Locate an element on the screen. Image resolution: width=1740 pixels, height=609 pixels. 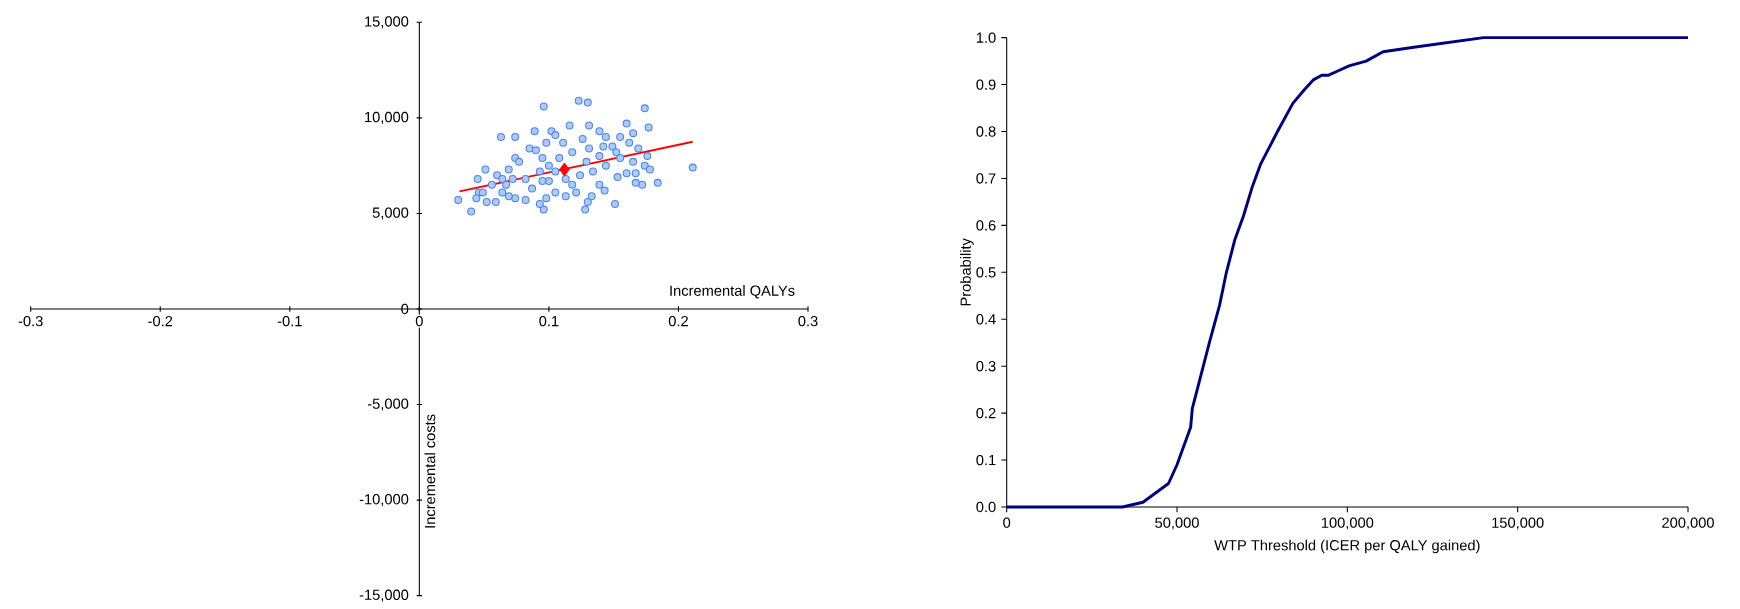
y-tick-label: 0.0 is located at coordinates (986, 507).